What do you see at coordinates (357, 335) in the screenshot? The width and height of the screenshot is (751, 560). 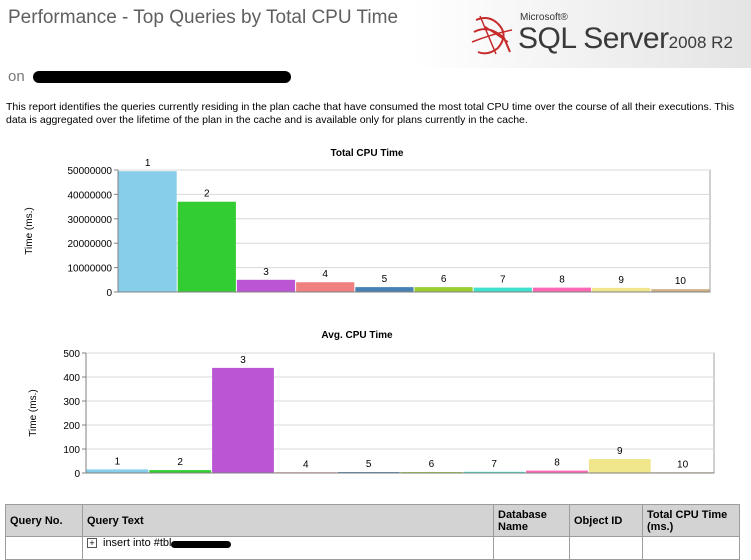 I see `chart-title: Avg. CPU Time` at bounding box center [357, 335].